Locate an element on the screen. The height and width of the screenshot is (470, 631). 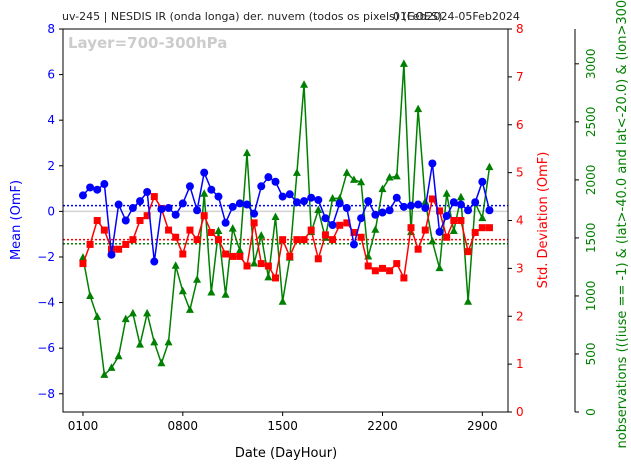
y-right-tick-label: 8 is located at coordinates (520, 29).